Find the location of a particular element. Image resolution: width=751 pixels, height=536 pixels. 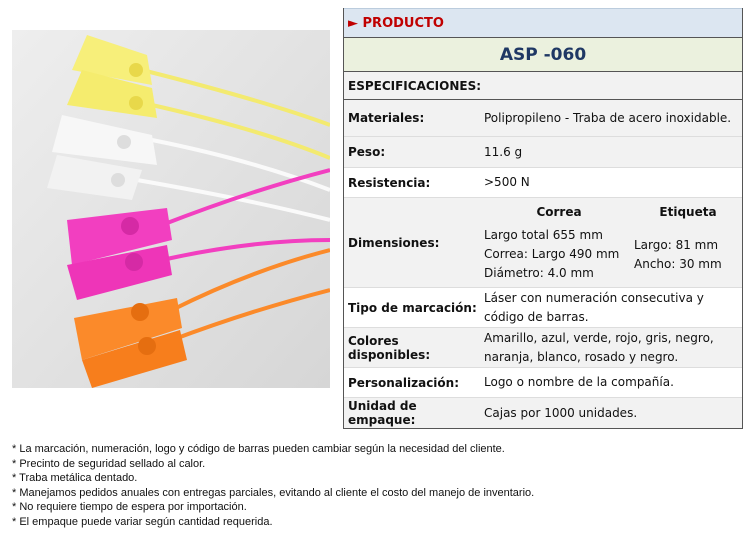

tag-value: Ancho: 30 mm is located at coordinates (678, 263).